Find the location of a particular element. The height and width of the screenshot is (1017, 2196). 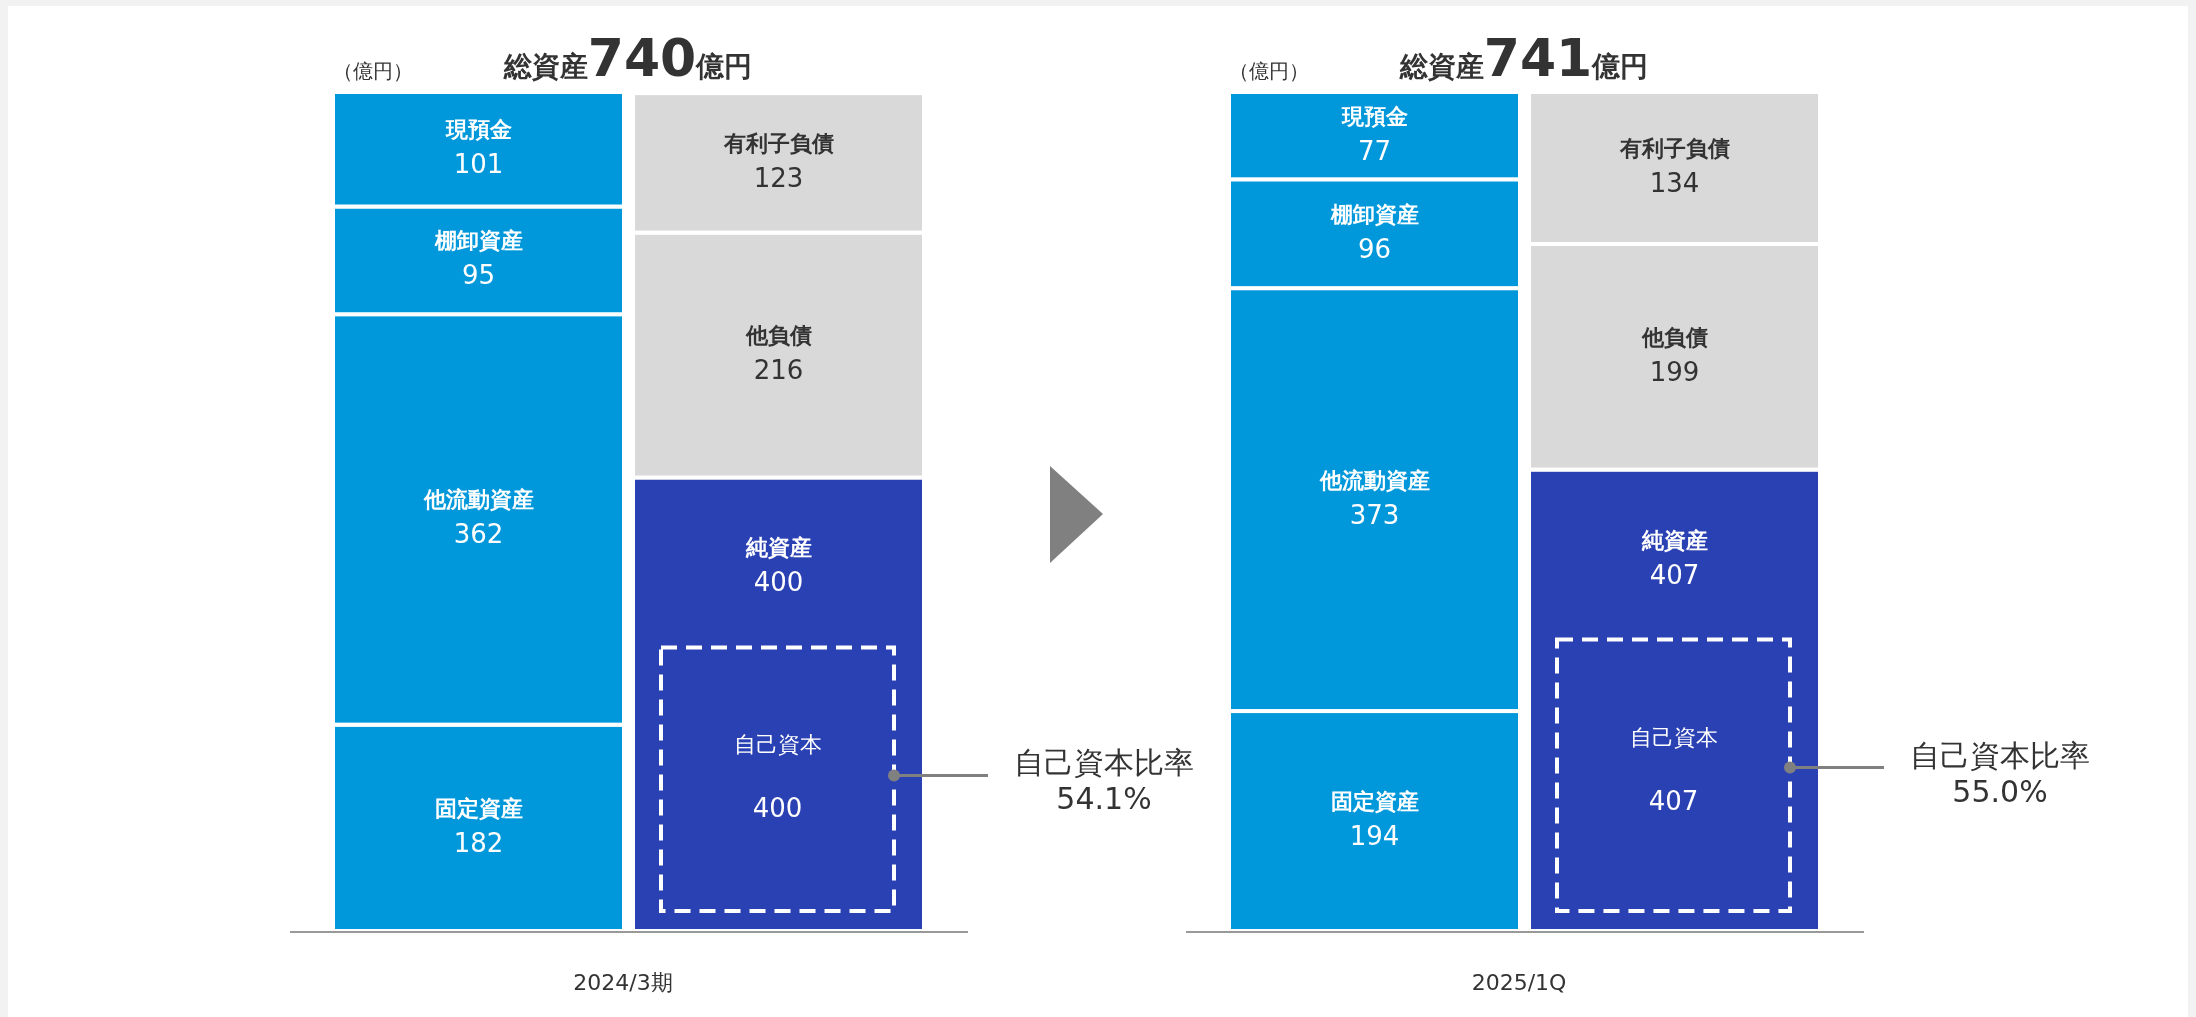

data-label: 400 is located at coordinates (778, 582).